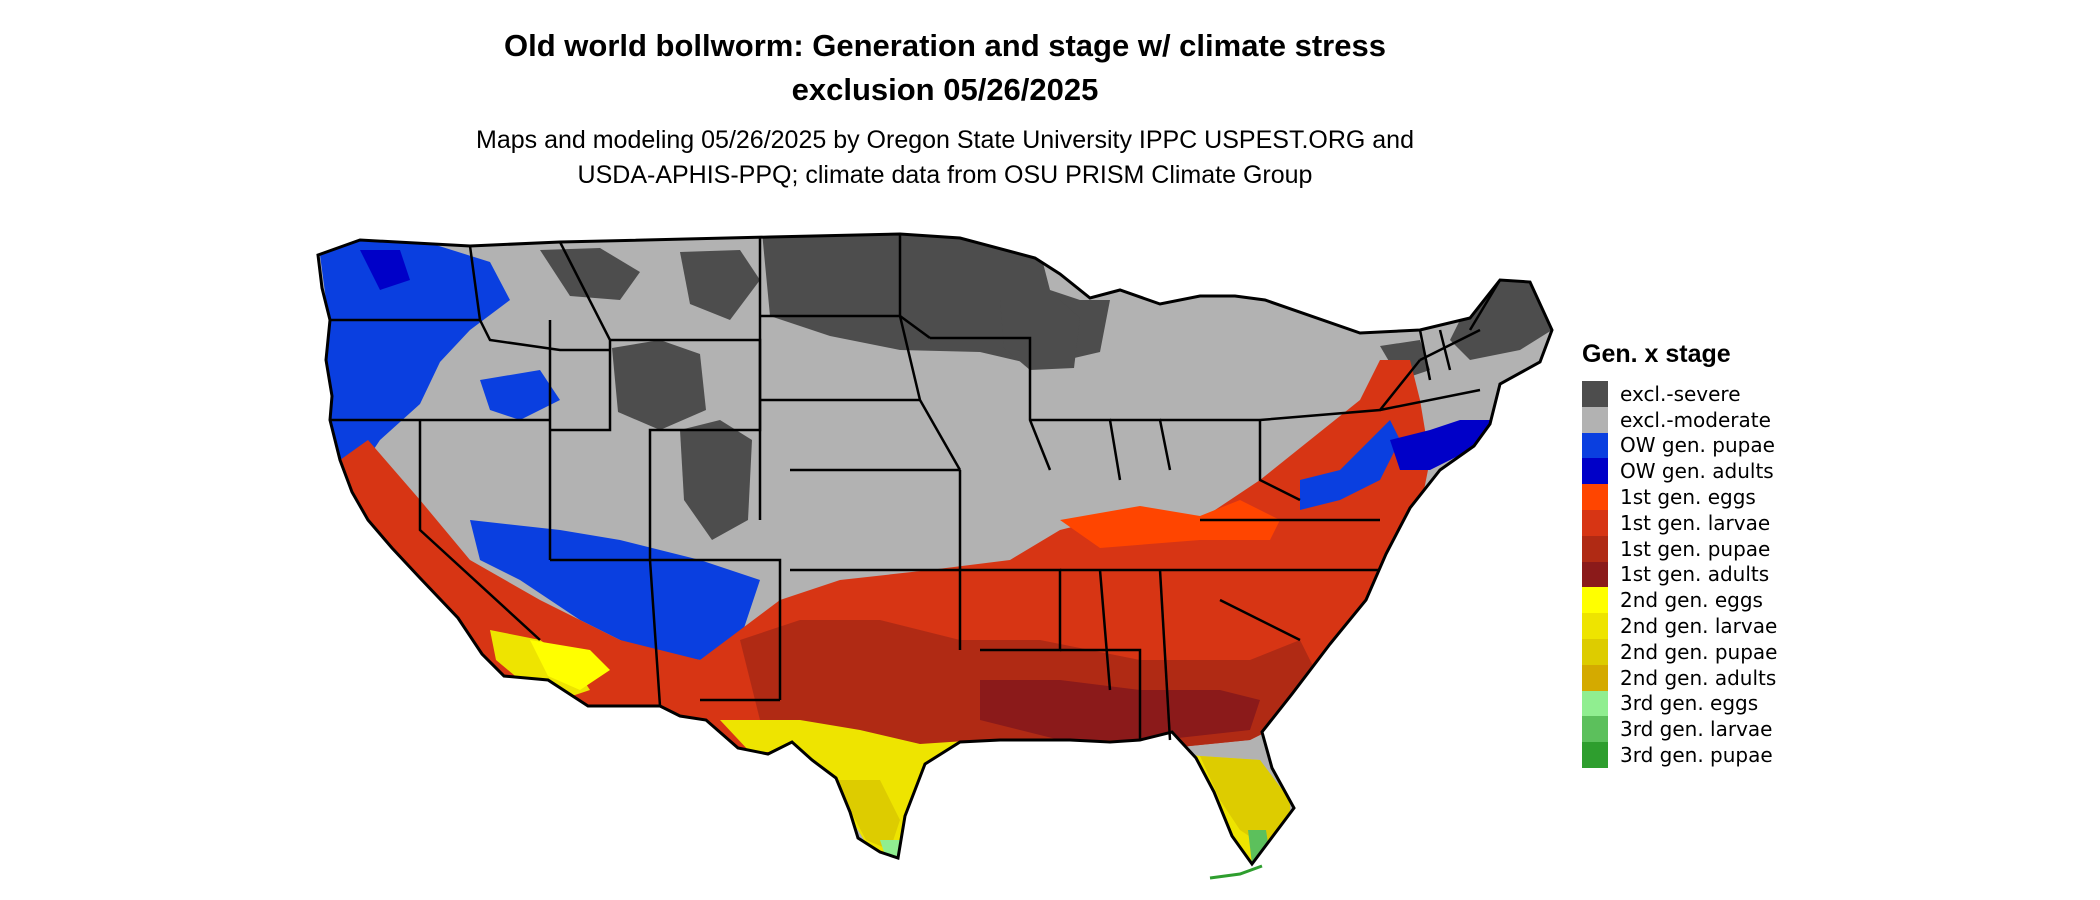 This screenshot has height=900, width=2100. What do you see at coordinates (1698, 677) in the screenshot?
I see `legend-label: 2nd gen. adults` at bounding box center [1698, 677].